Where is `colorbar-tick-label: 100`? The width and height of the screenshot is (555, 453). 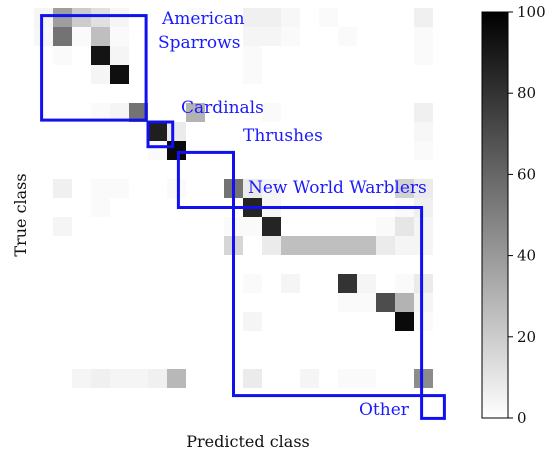 colorbar-tick-label: 100 is located at coordinates (531, 12).